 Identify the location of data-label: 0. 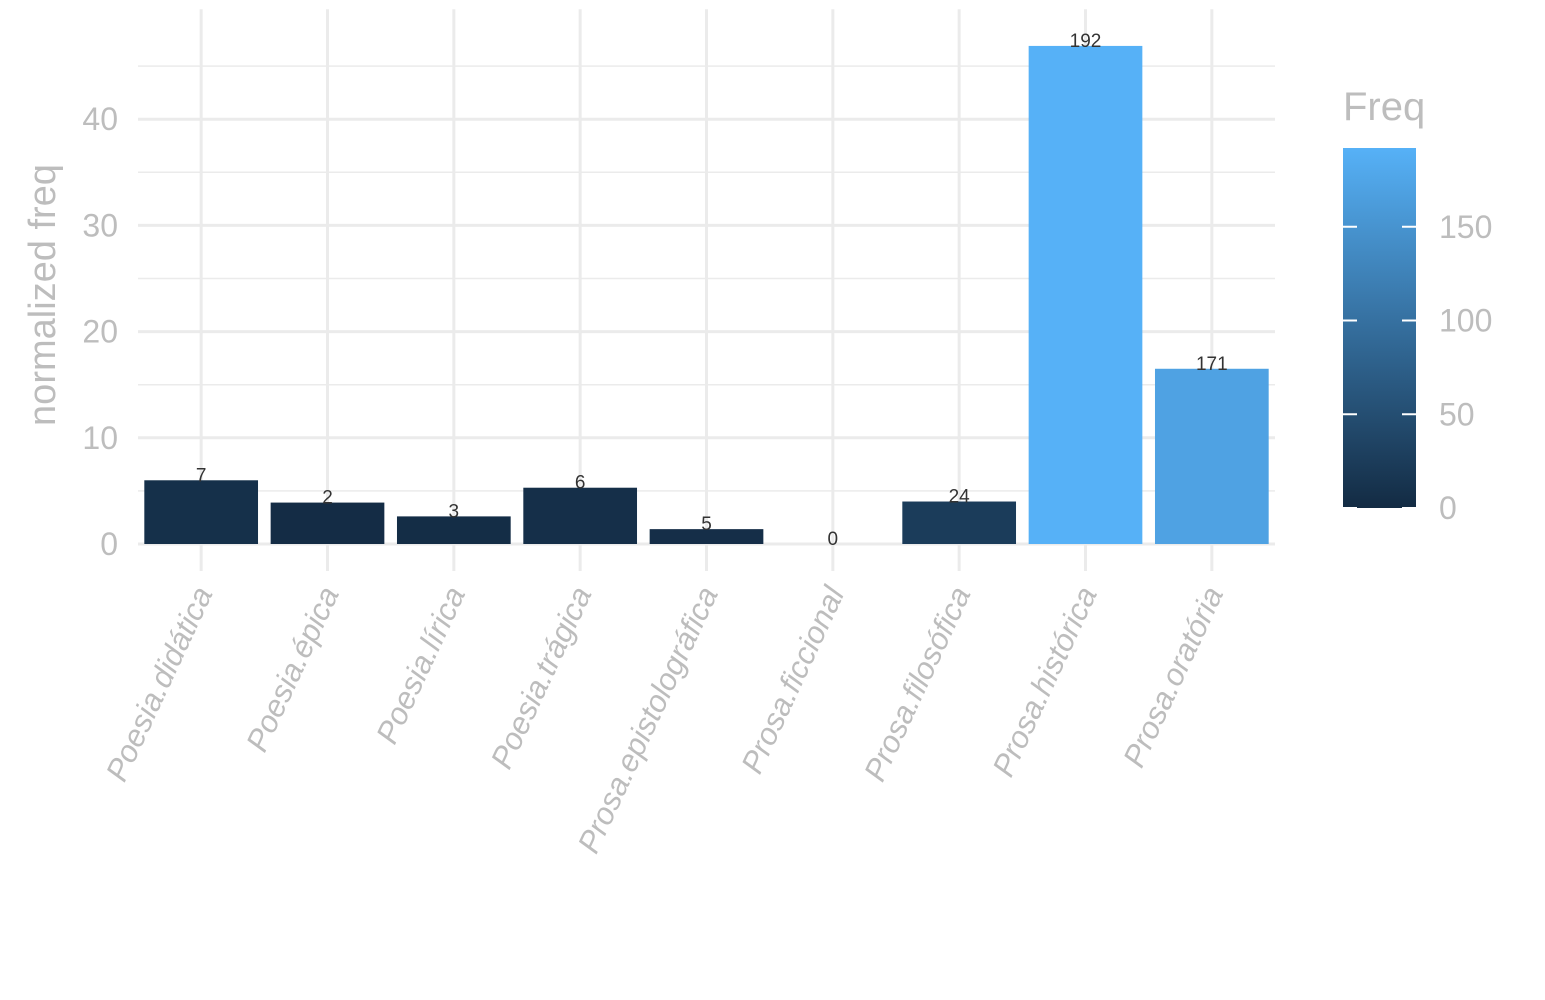
(833, 539).